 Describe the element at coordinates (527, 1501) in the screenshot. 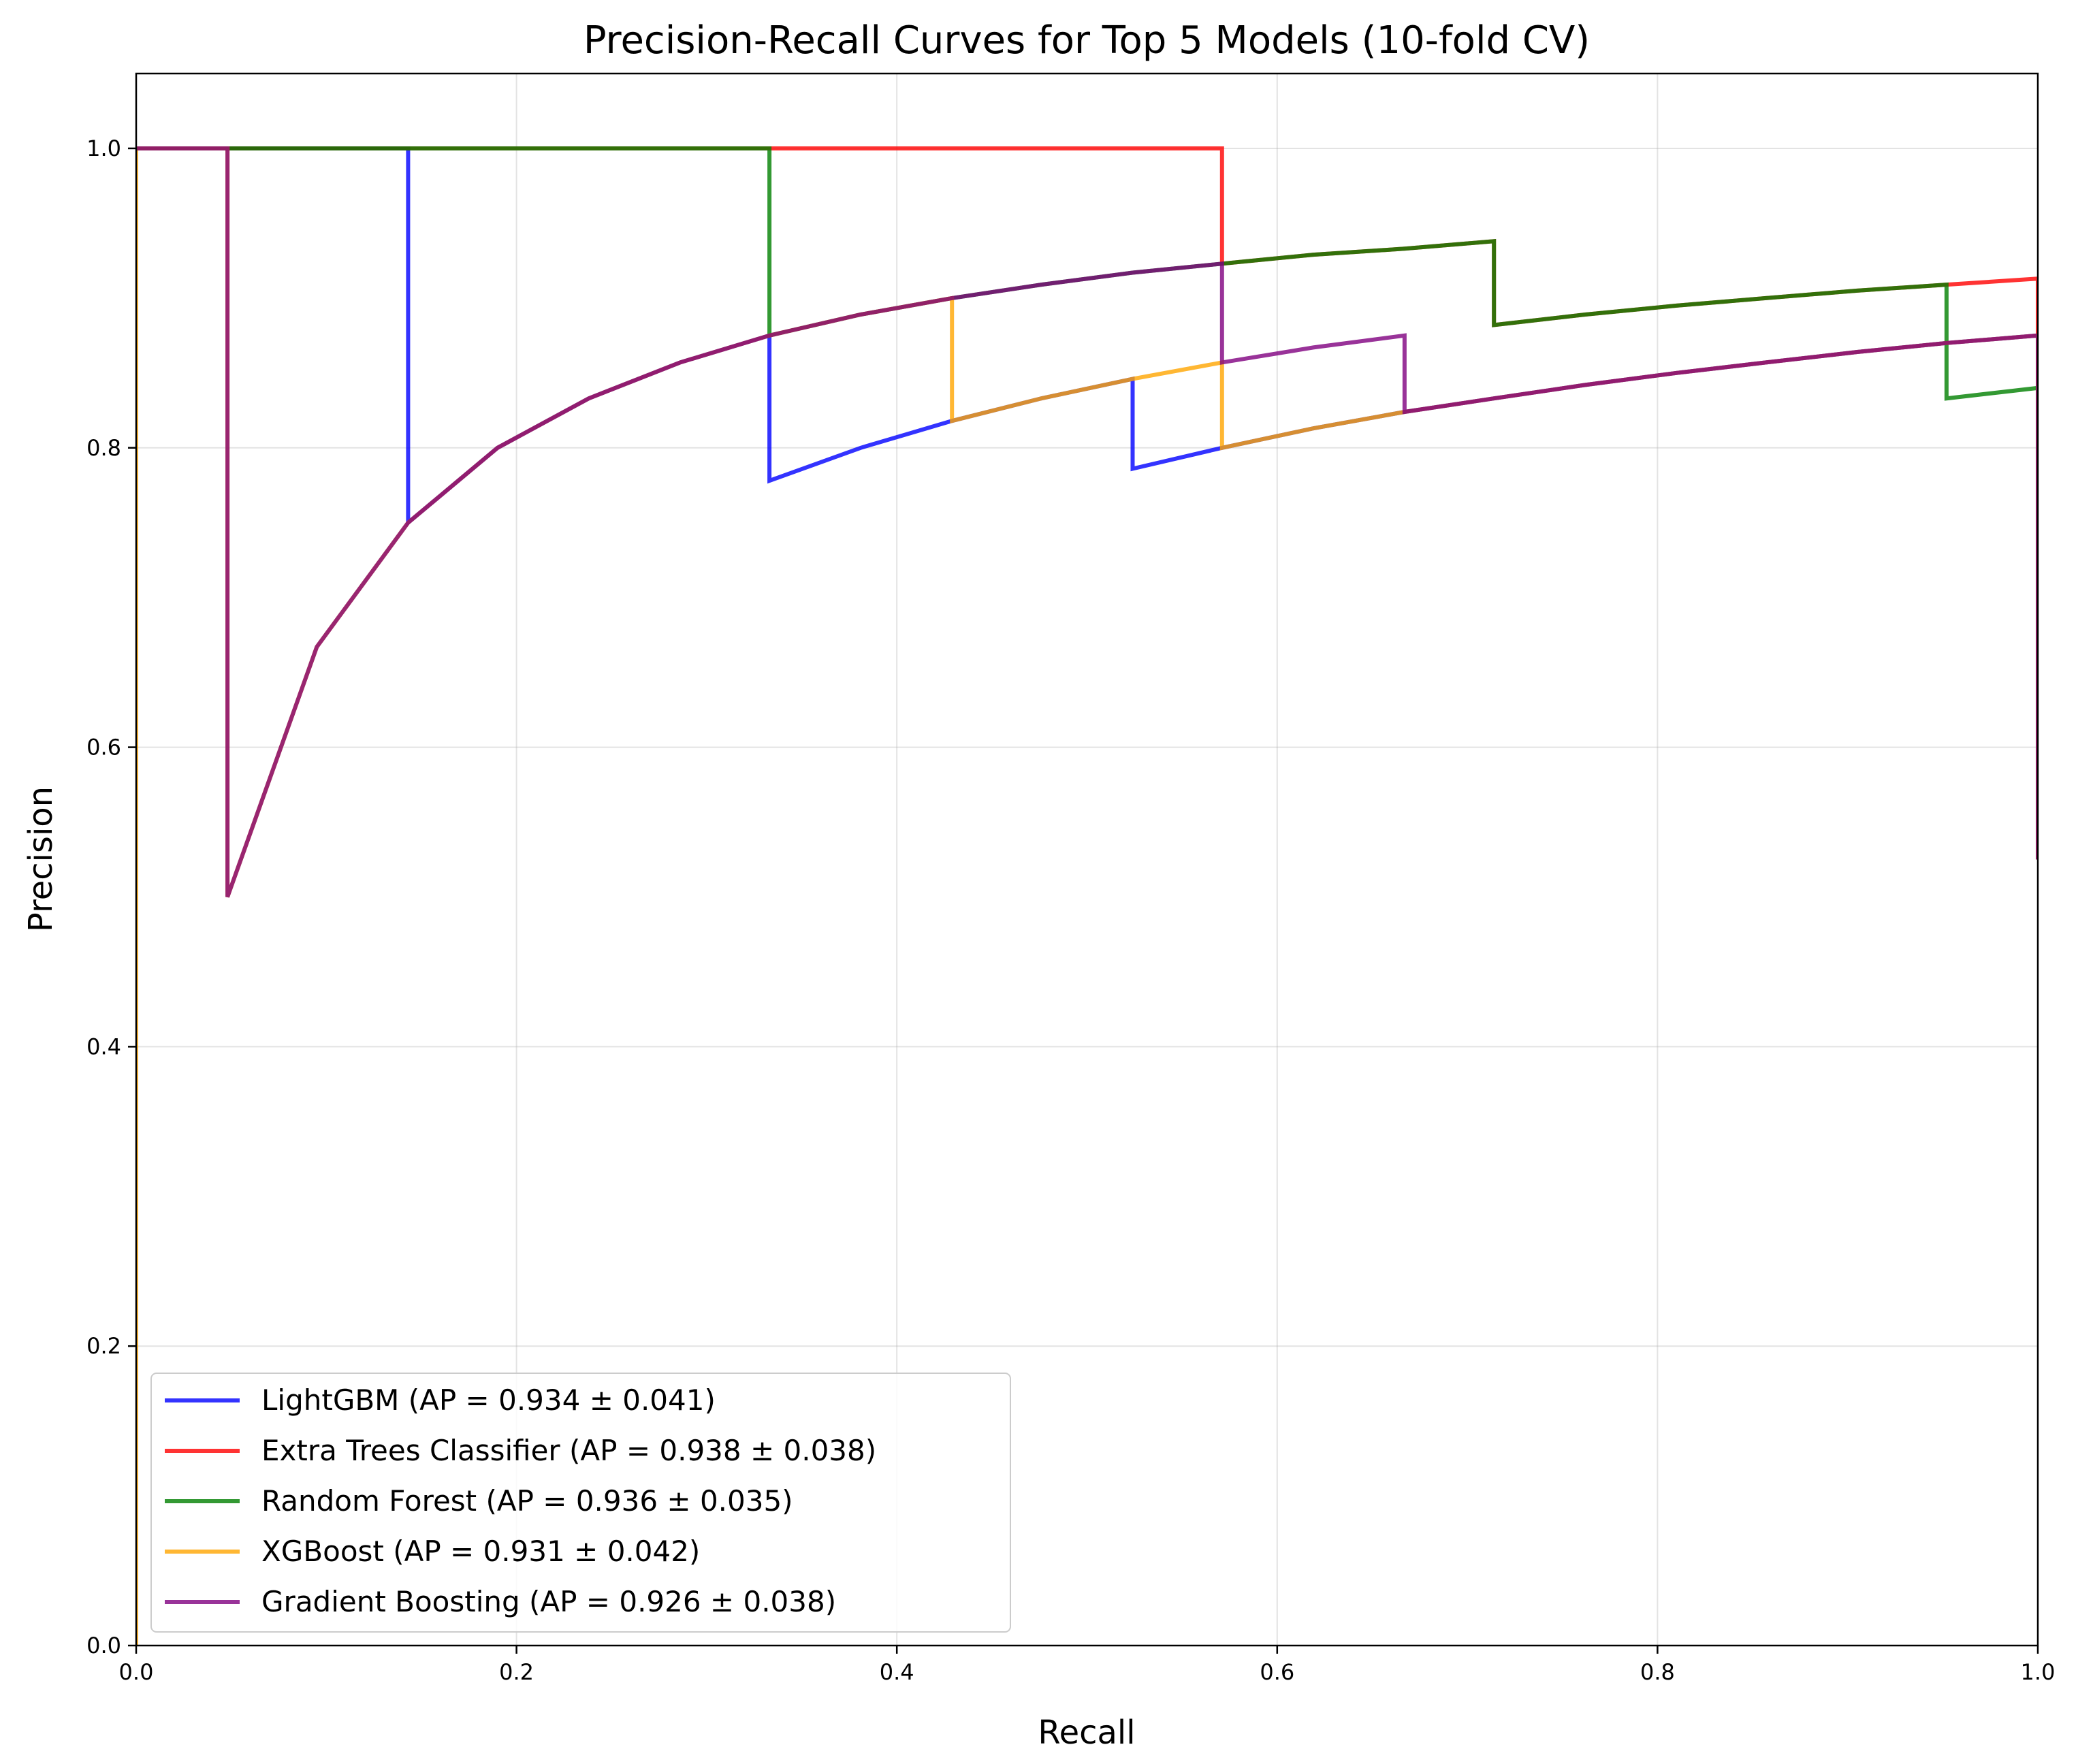

I see `legend-label-3: Random Forest (AP = 0.936 ± 0.035)` at that location.